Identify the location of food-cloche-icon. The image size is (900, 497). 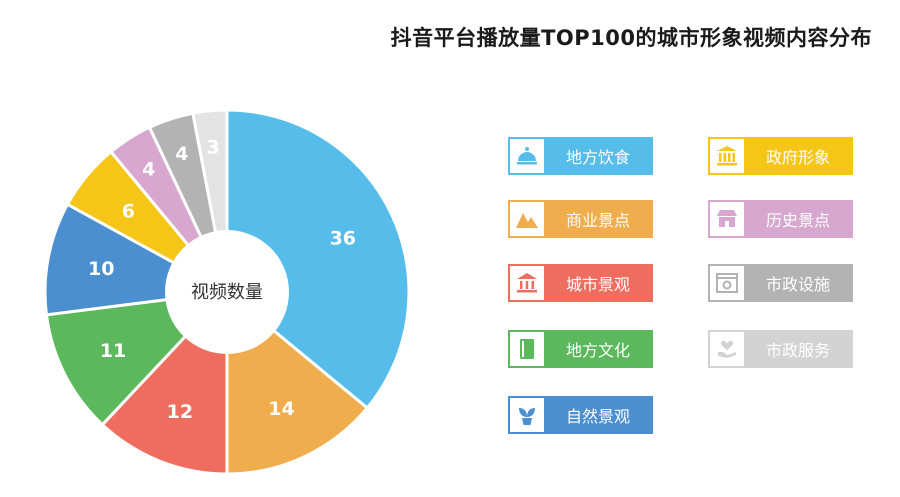
(527, 156).